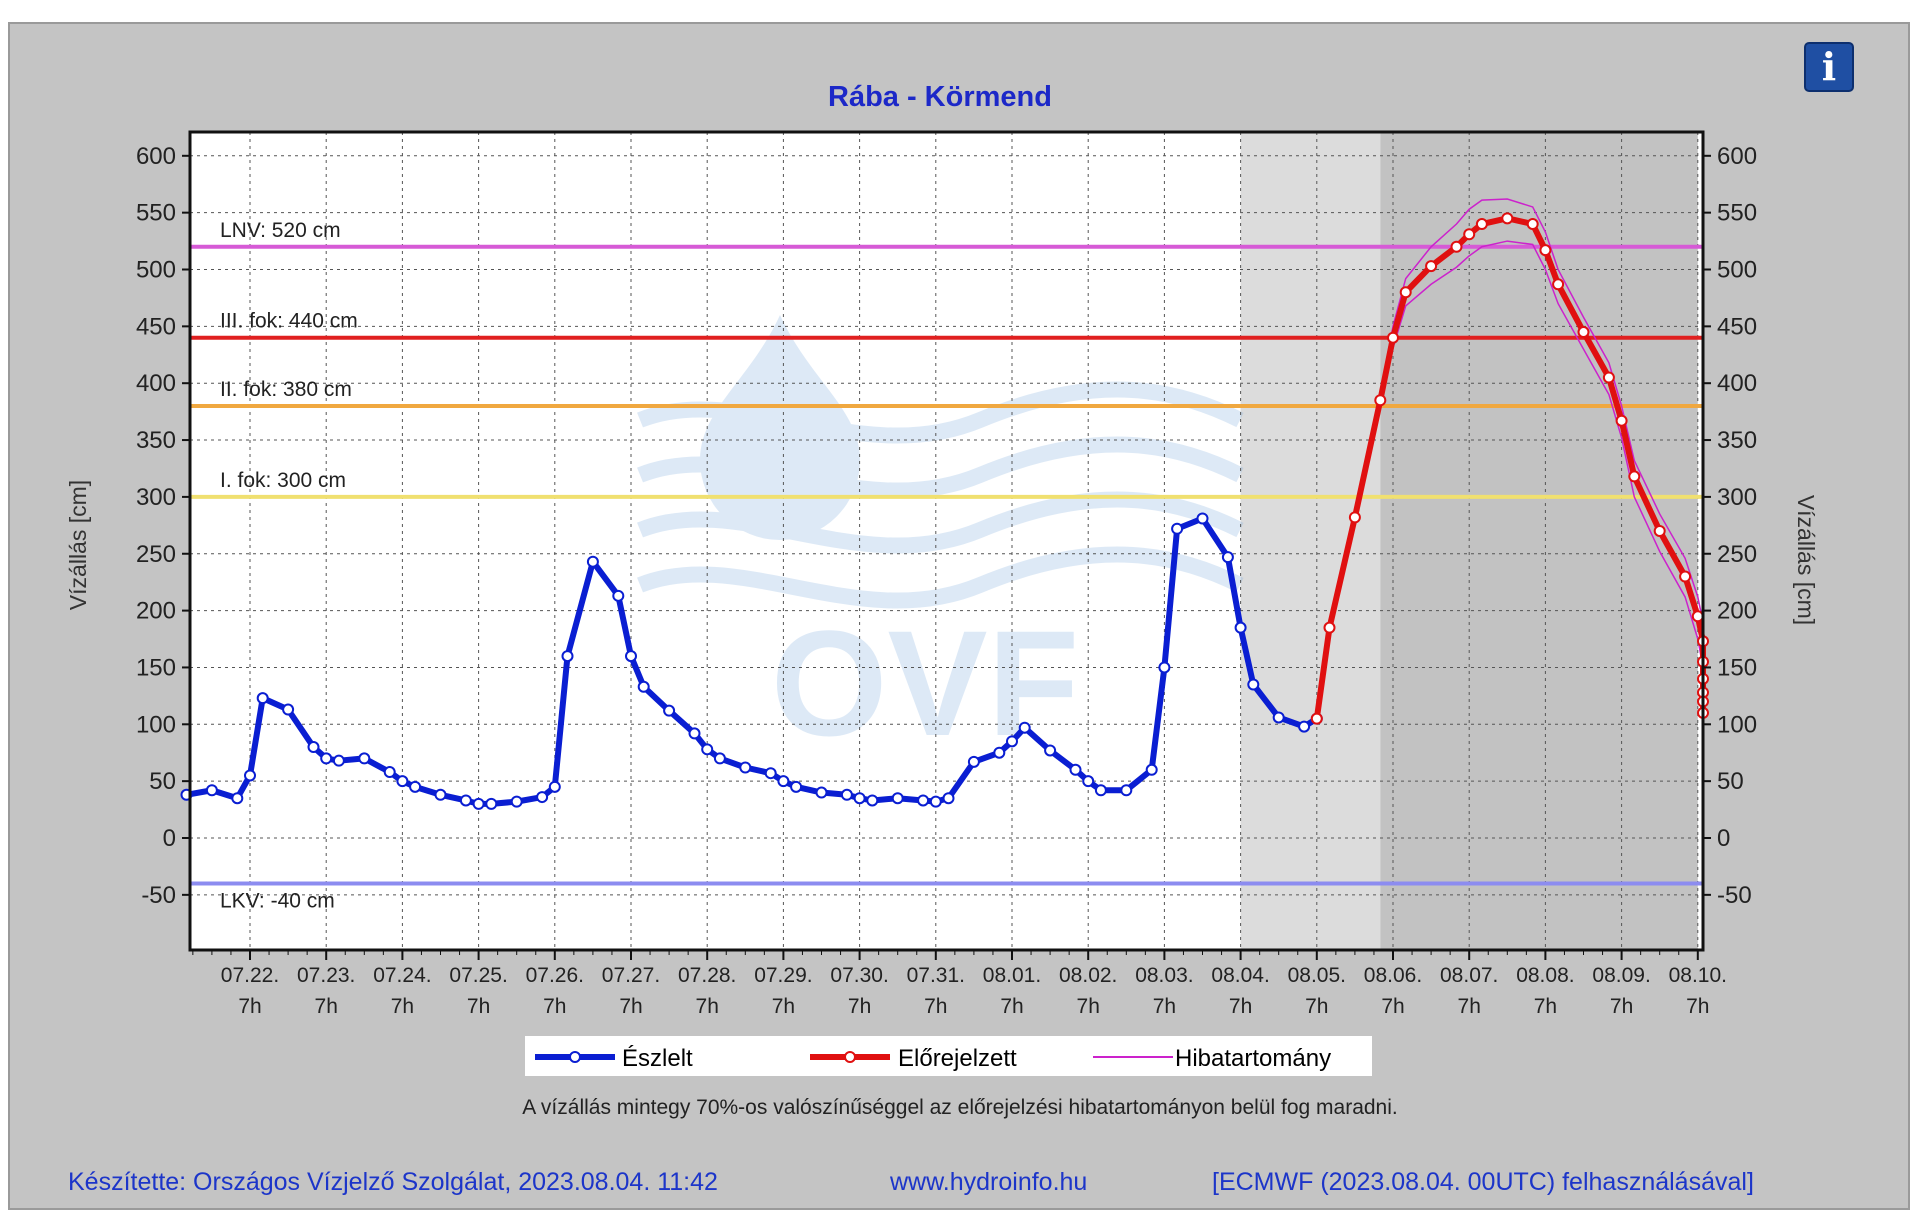  What do you see at coordinates (1698, 975) in the screenshot?
I see `x-tick-label-date: 08.10.` at bounding box center [1698, 975].